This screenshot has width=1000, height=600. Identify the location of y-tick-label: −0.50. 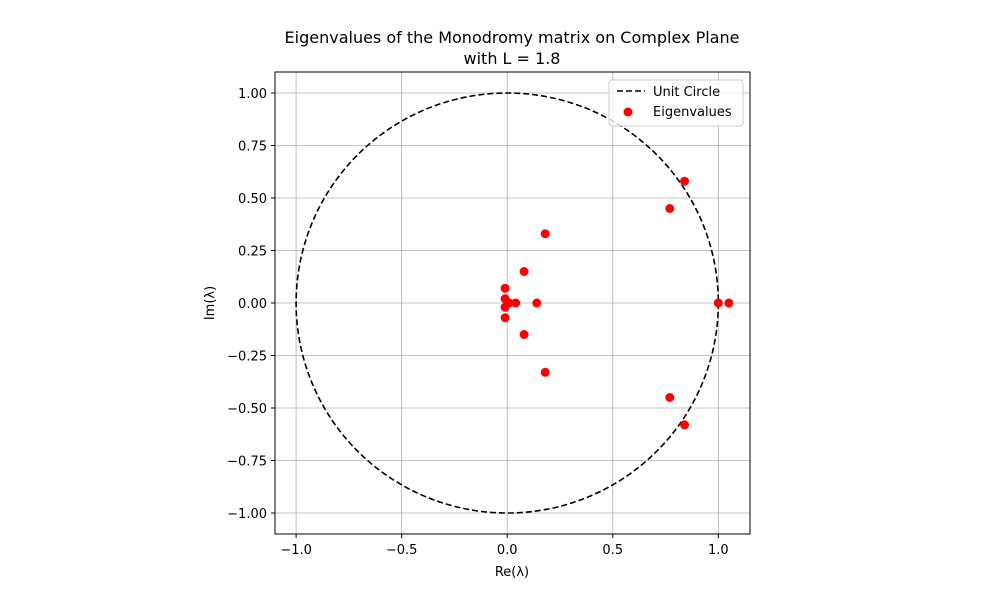
(247, 409).